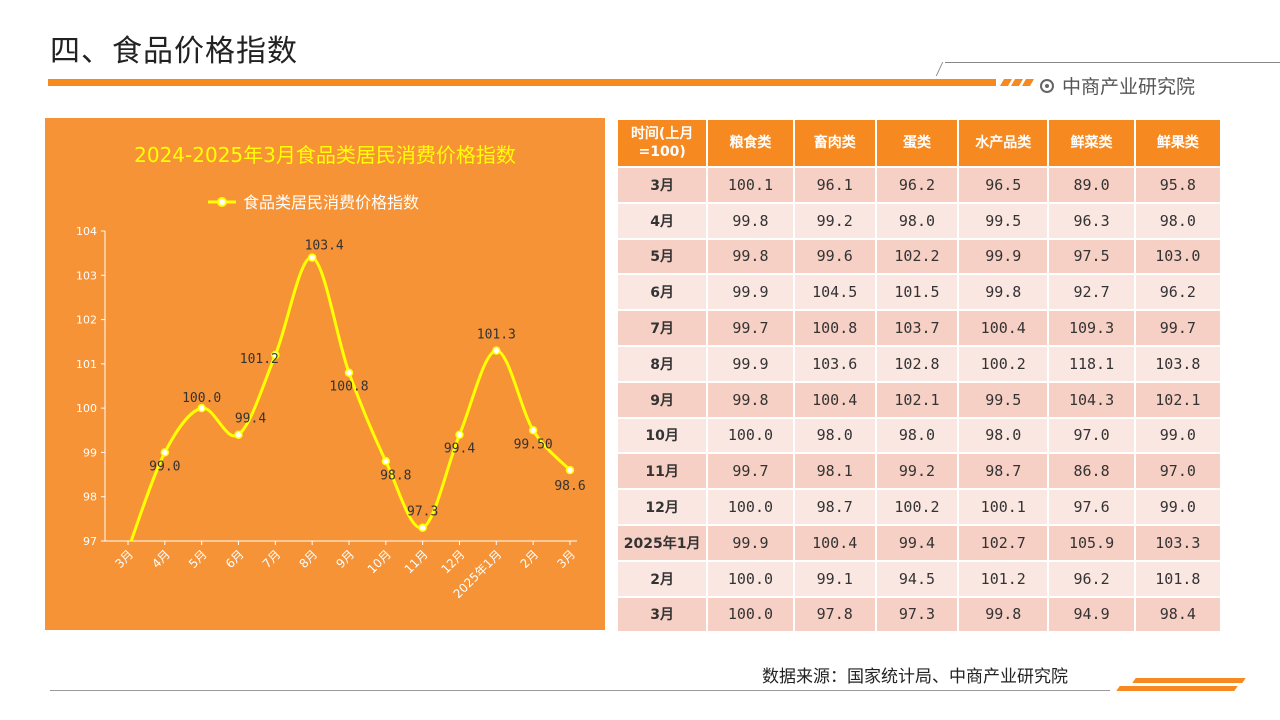  What do you see at coordinates (1003, 143) in the screenshot?
I see `table-header-4: 水产品类` at bounding box center [1003, 143].